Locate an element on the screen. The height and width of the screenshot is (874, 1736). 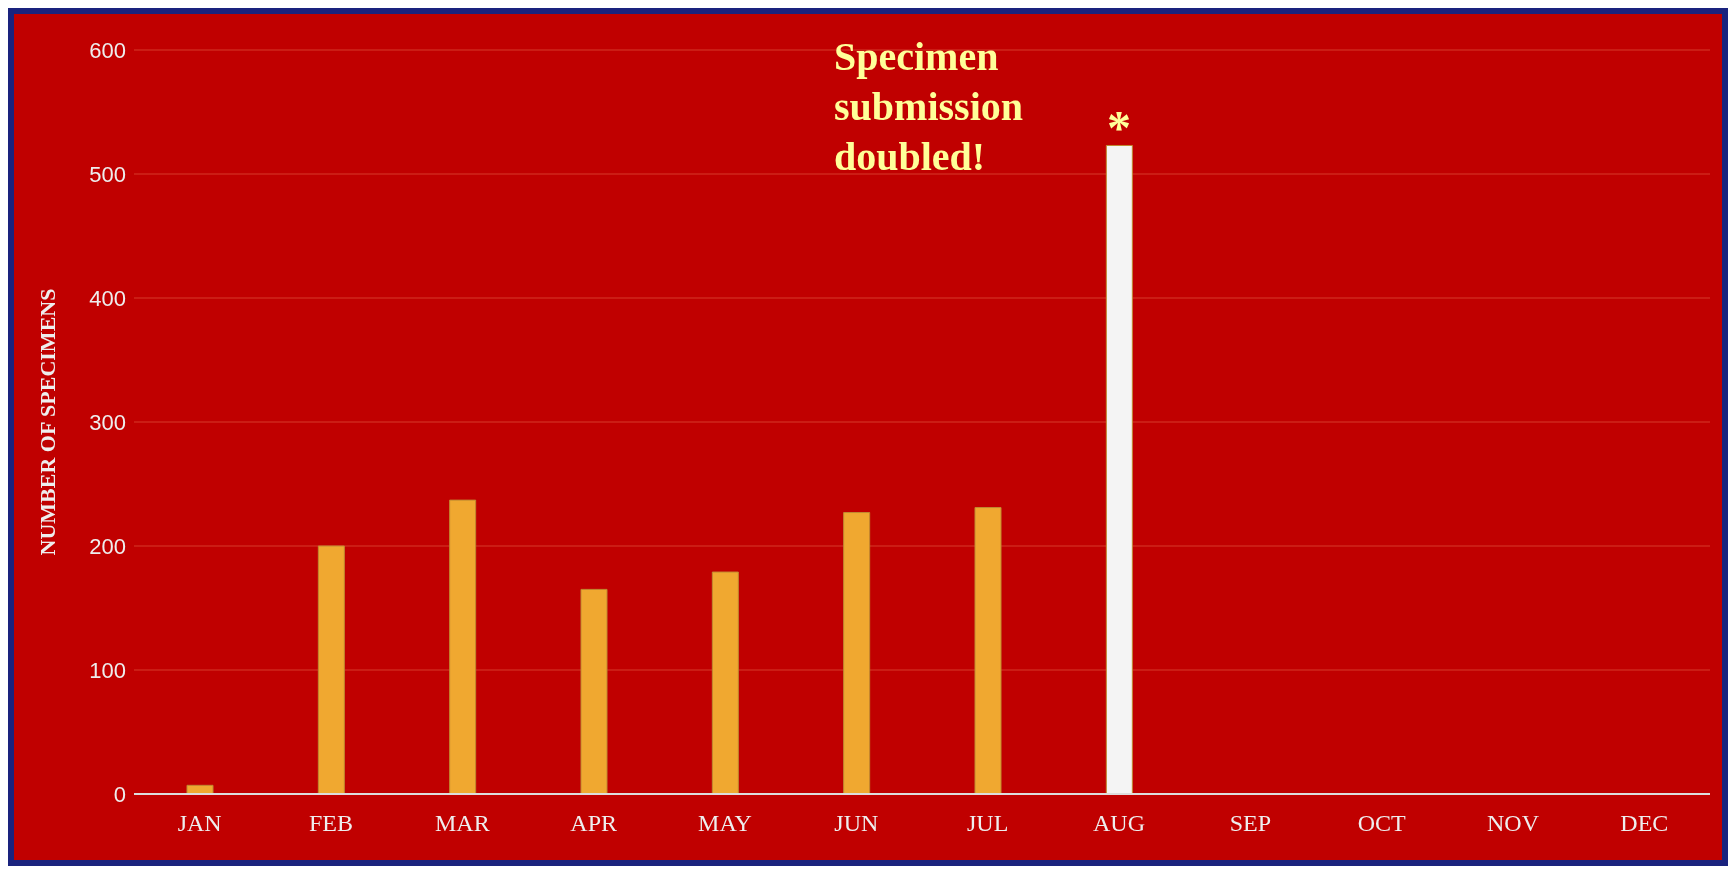
x-tick-label: MAY is located at coordinates (725, 823).